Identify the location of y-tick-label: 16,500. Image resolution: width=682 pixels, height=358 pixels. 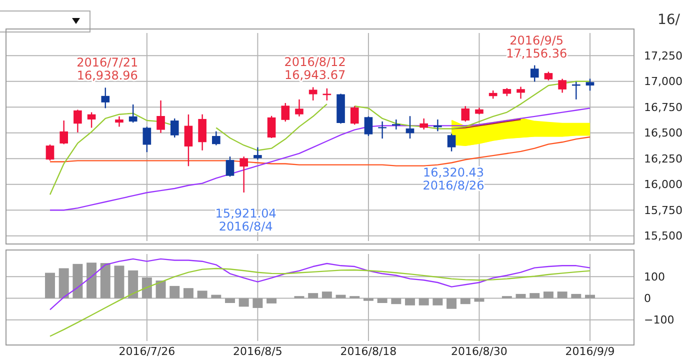
(663, 133).